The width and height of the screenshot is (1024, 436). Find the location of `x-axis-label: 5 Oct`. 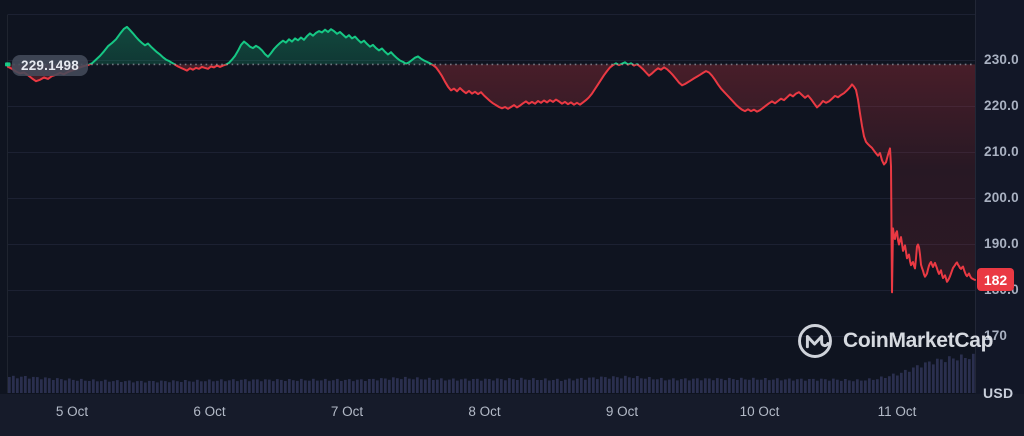

x-axis-label: 5 Oct is located at coordinates (72, 411).